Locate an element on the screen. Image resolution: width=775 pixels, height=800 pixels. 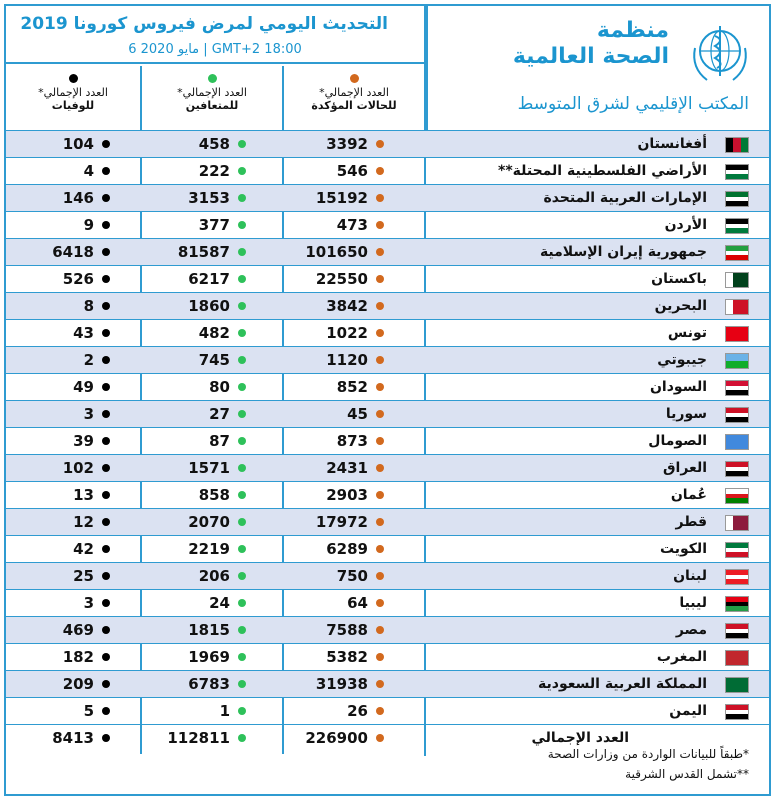
deaths-value: 43 is located at coordinates (83, 333).